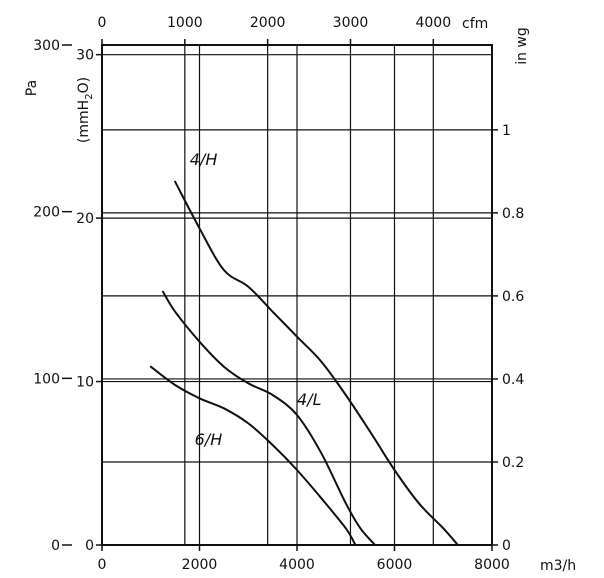 The image size is (604, 578). What do you see at coordinates (506, 131) in the screenshot?
I see `y3-tick-label: 1` at bounding box center [506, 131].